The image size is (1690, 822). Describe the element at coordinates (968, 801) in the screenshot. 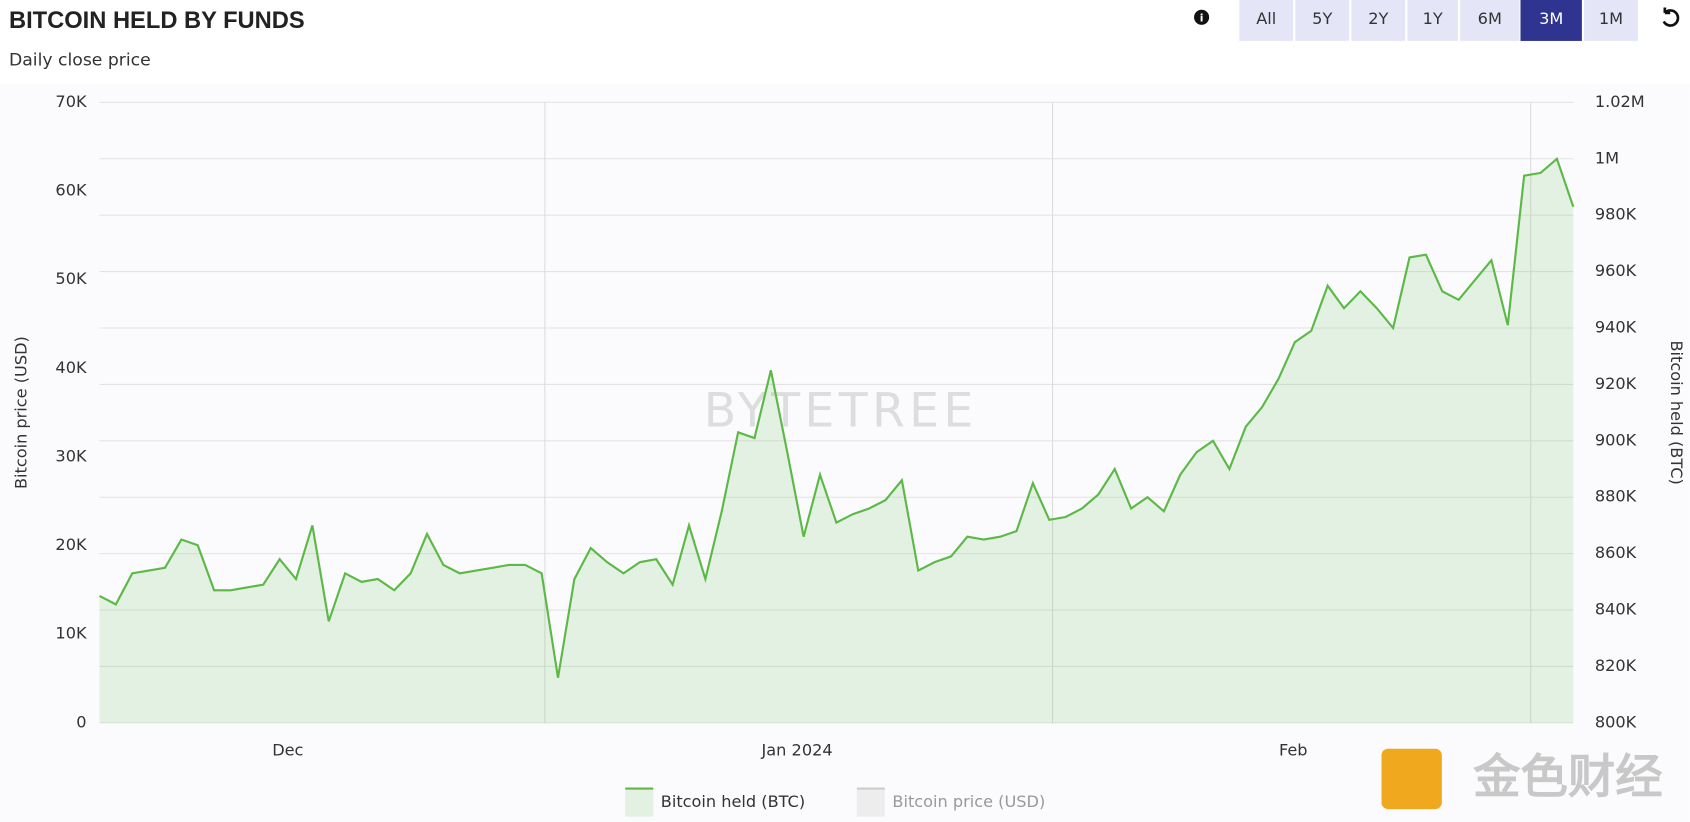

I see `legend-label: Bitcoin price (USD)` at that location.